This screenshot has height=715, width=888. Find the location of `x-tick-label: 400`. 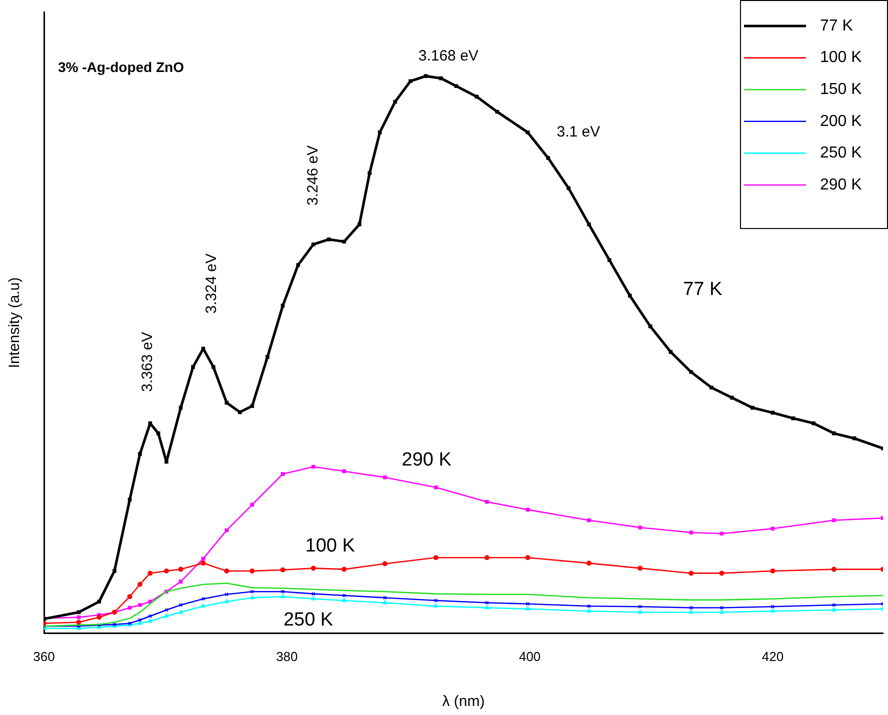

x-tick-label: 400 is located at coordinates (529, 656).